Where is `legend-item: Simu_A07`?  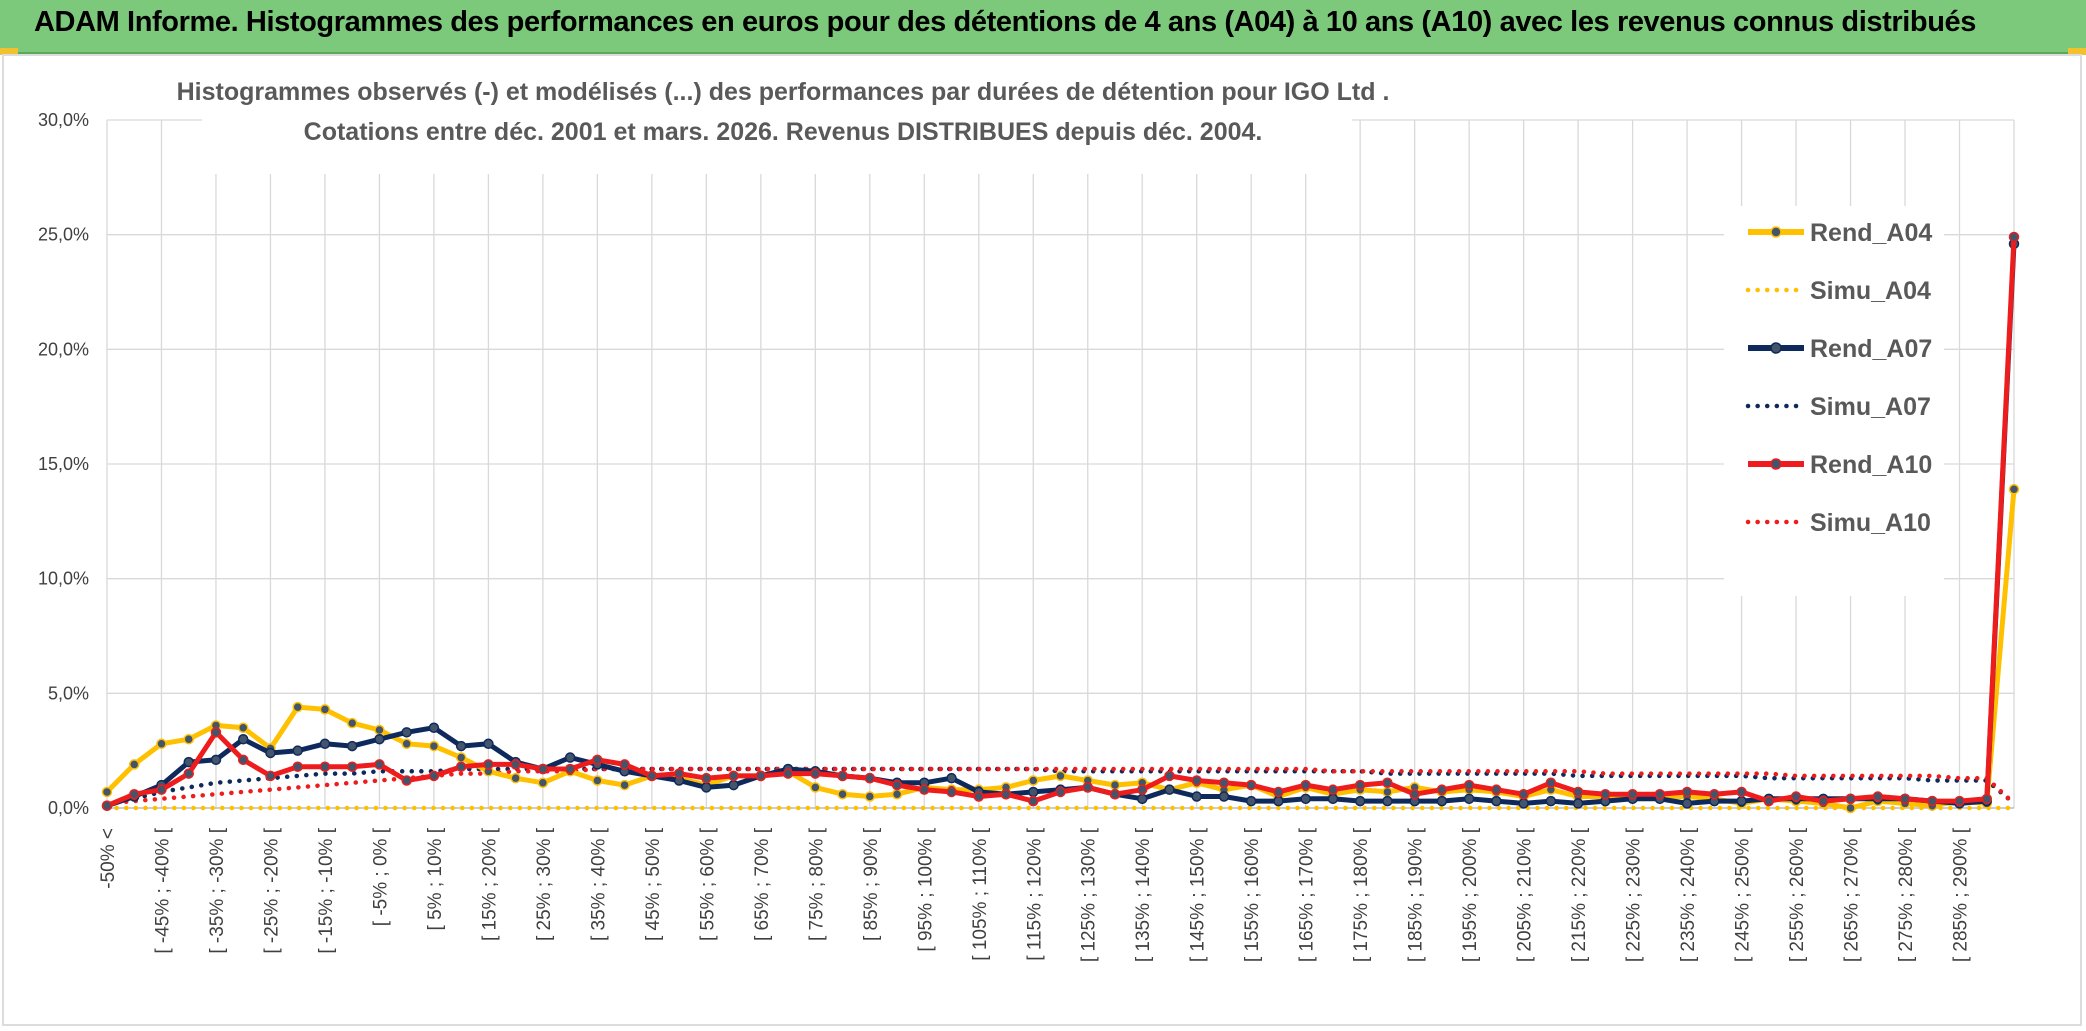 legend-item: Simu_A07 is located at coordinates (1838, 407).